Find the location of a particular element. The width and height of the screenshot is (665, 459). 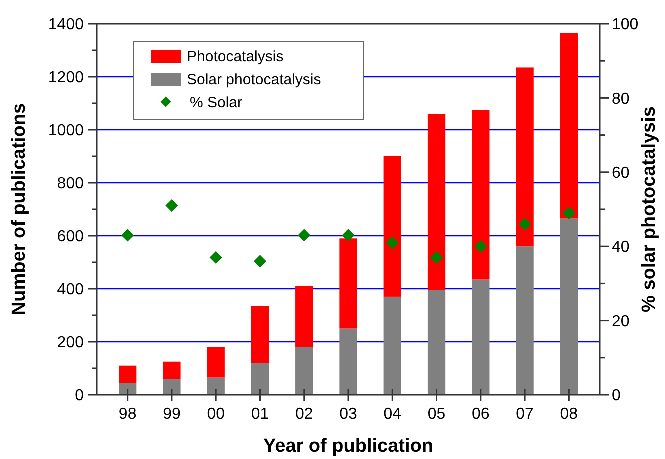

y2-axis-title: % solar photocatalysis is located at coordinates (649, 209).